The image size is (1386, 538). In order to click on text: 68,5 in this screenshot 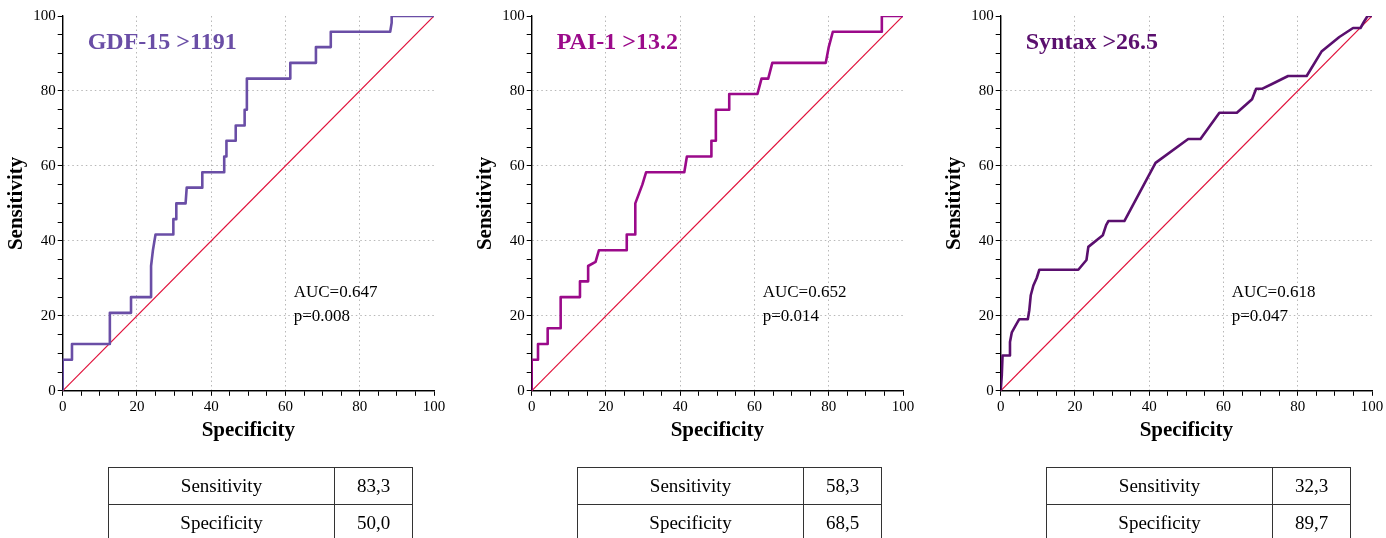, I will do `click(842, 521)`.